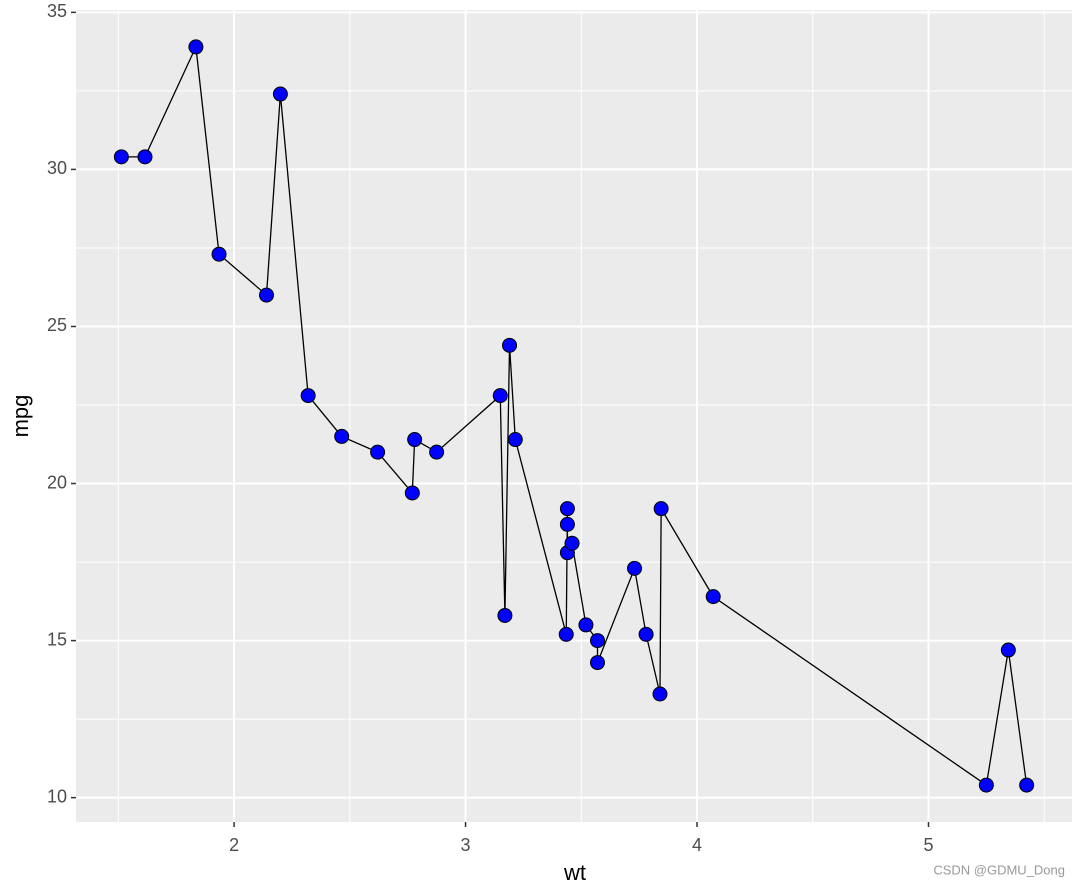 The width and height of the screenshot is (1081, 888). I want to click on x-axis-label: wt, so click(574, 872).